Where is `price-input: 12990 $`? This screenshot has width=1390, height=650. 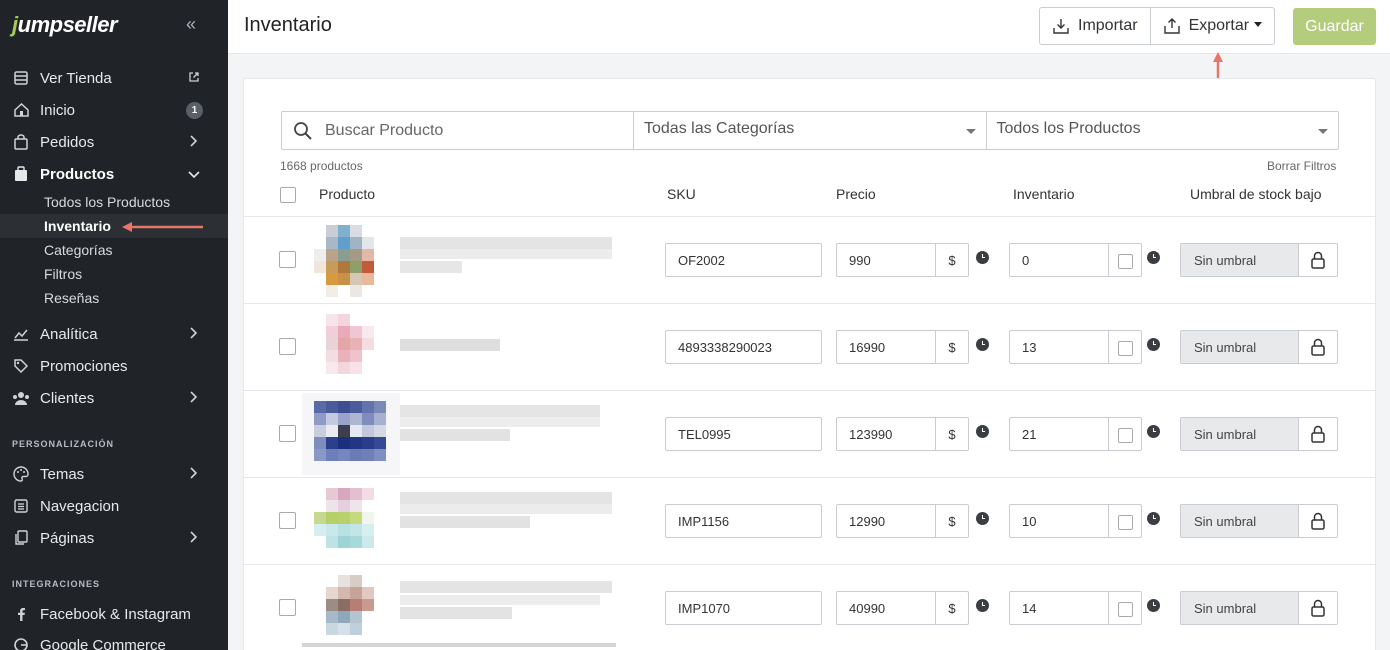
price-input: 12990 $ is located at coordinates (902, 521).